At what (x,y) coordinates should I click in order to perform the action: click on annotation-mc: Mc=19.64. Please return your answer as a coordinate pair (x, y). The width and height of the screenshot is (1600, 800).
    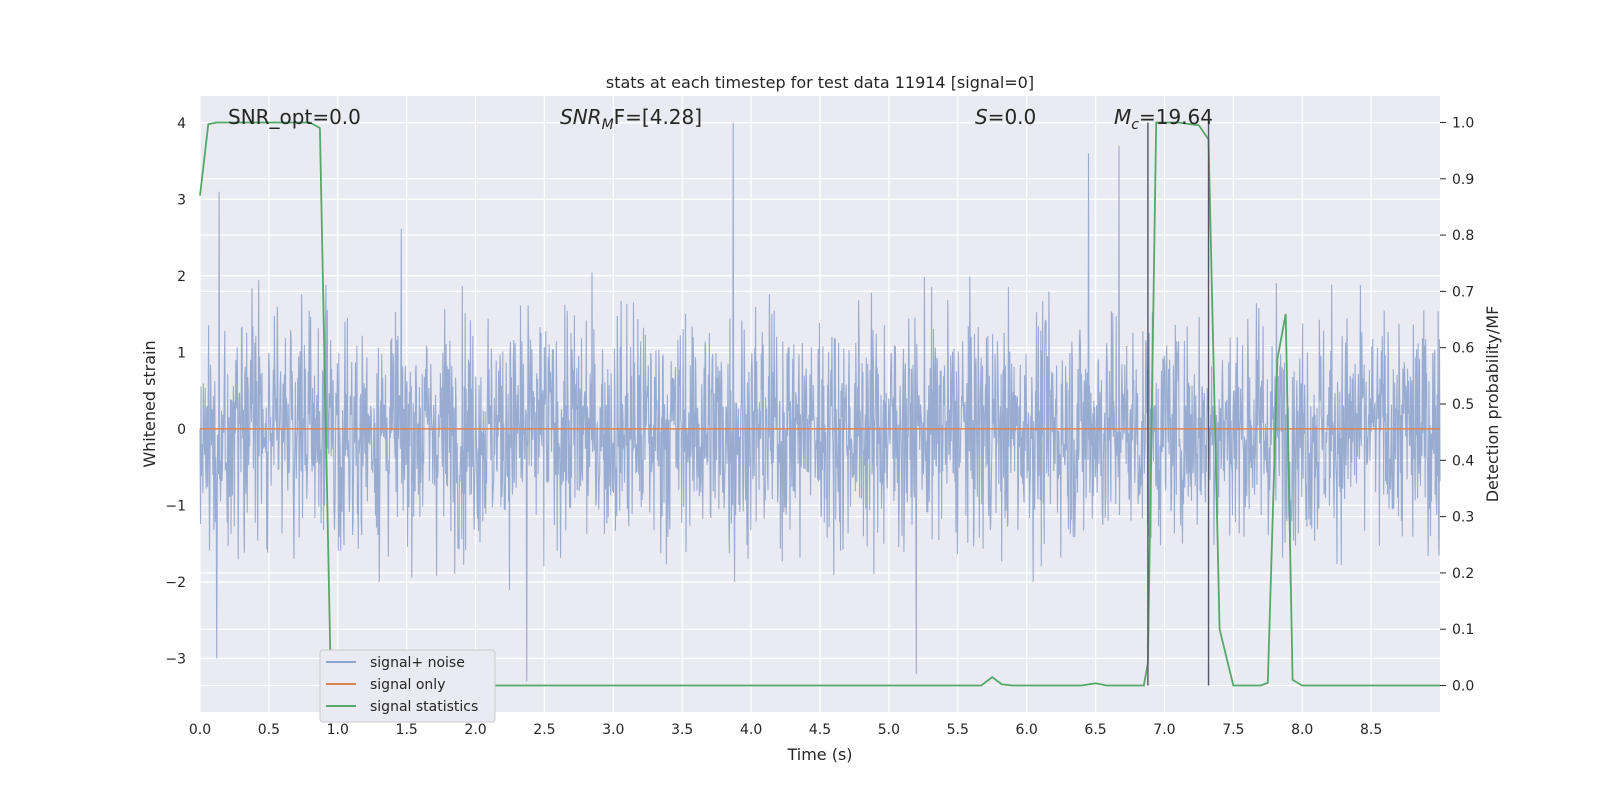
    Looking at the image, I should click on (1163, 119).